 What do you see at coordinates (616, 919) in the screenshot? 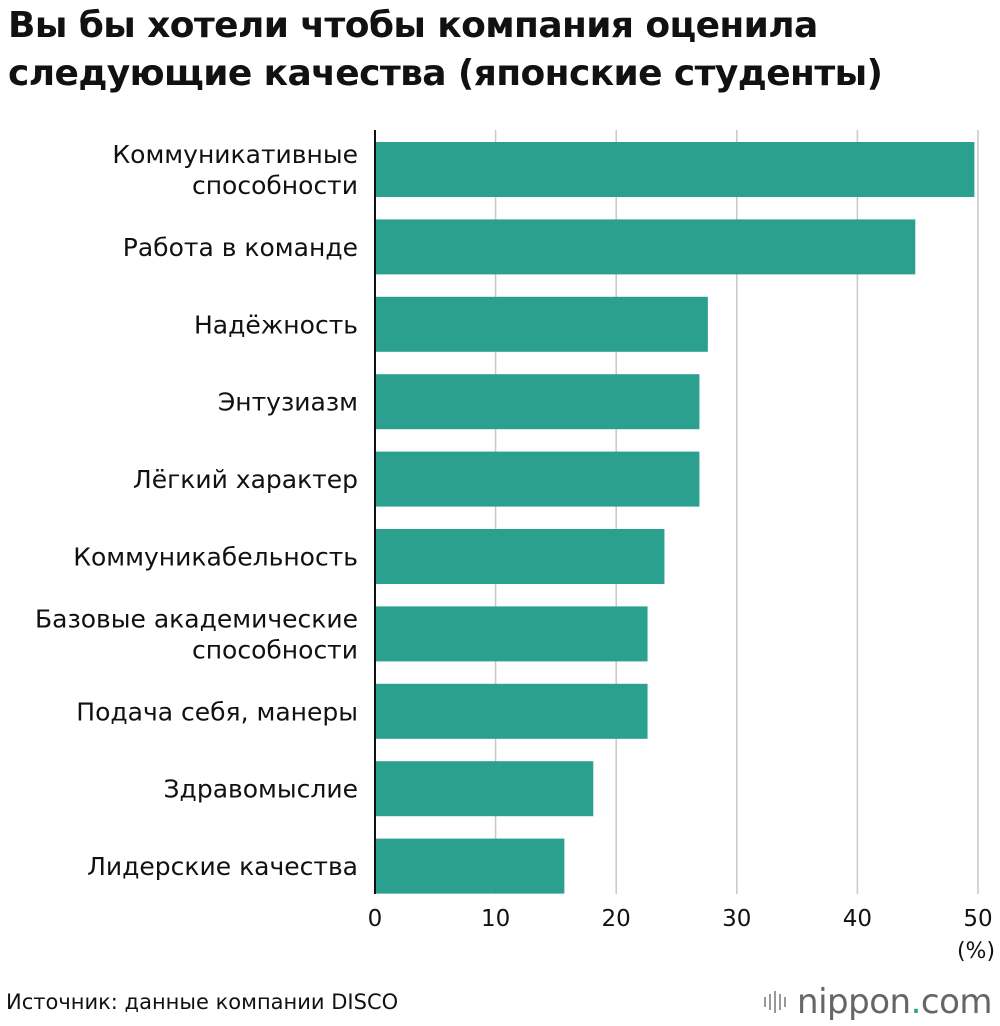
I see `x-tick-label-2: 20` at bounding box center [616, 919].